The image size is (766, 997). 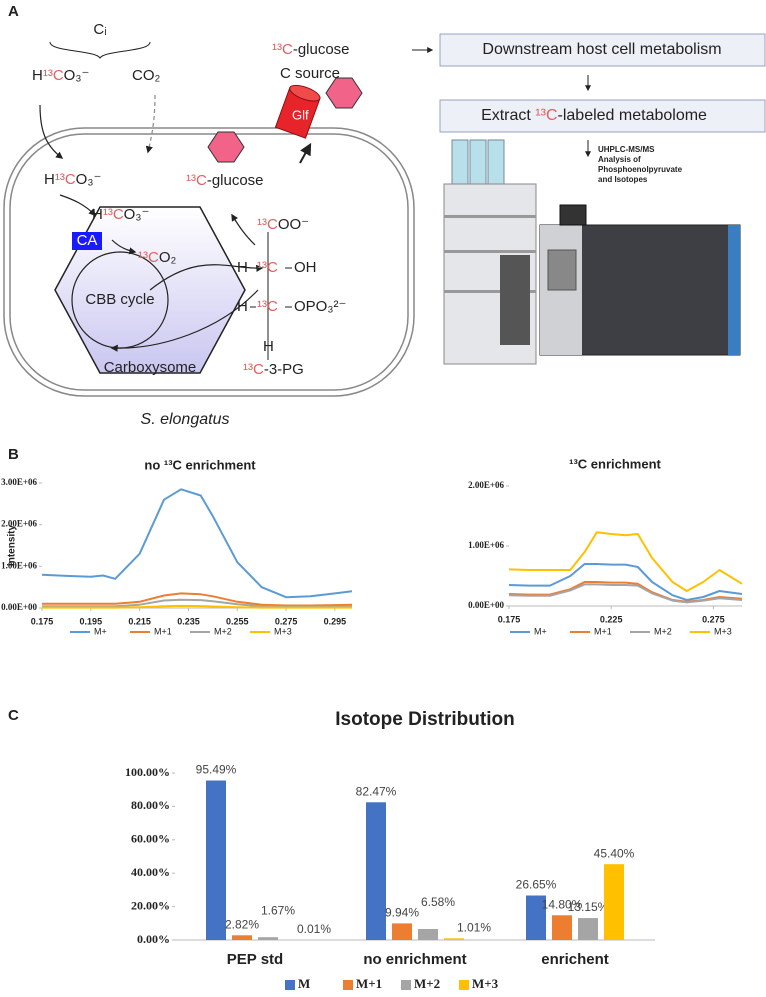 I want to click on x-tick-label: no enrichment, so click(x=414, y=959).